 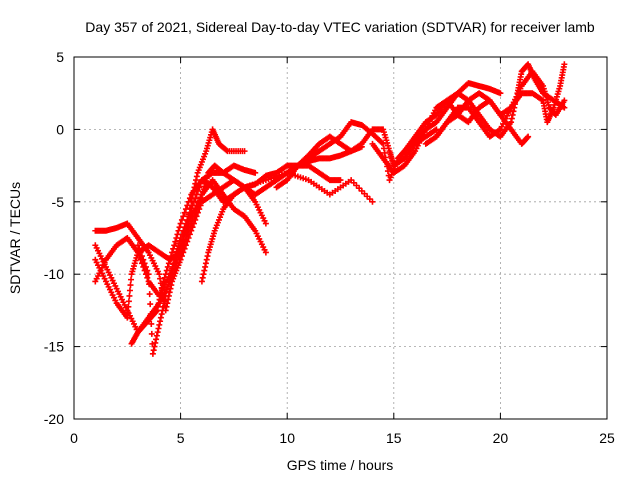 I want to click on x-tick-label: 10, so click(x=287, y=438).